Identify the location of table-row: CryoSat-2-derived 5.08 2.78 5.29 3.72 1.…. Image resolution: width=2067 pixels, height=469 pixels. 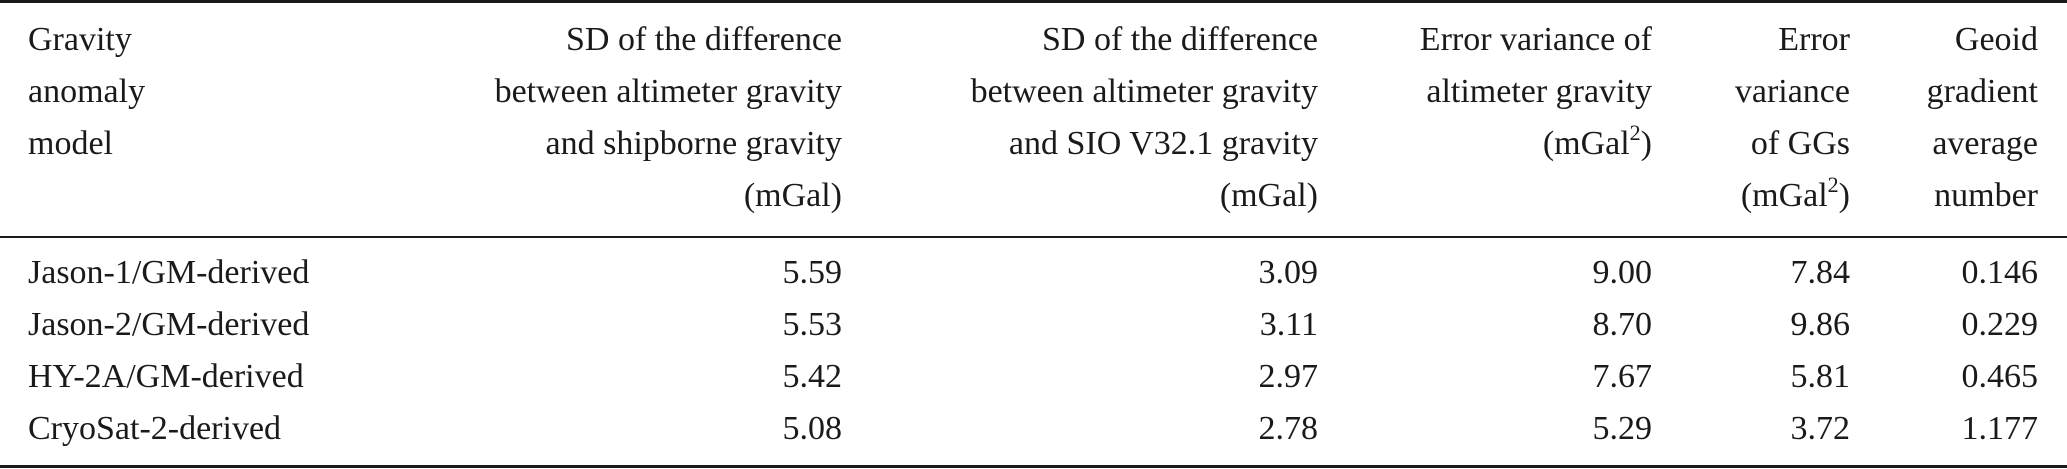
(1033, 429).